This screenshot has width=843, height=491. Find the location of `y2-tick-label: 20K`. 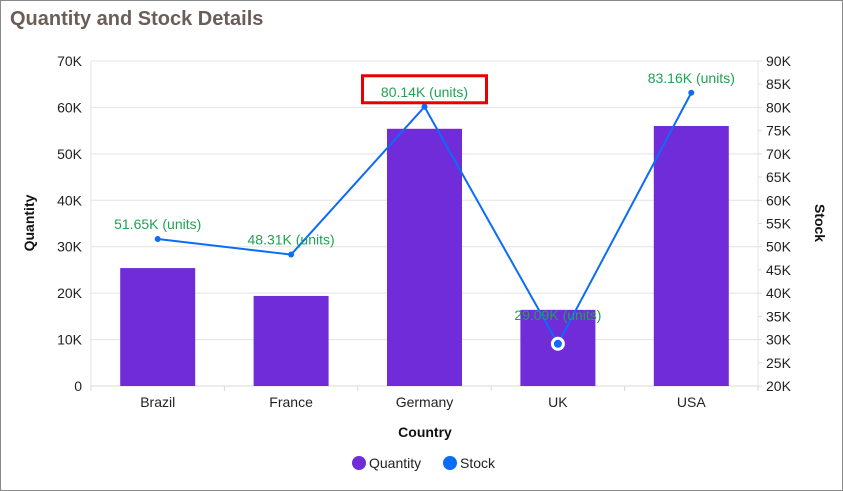

y2-tick-label: 20K is located at coordinates (779, 386).